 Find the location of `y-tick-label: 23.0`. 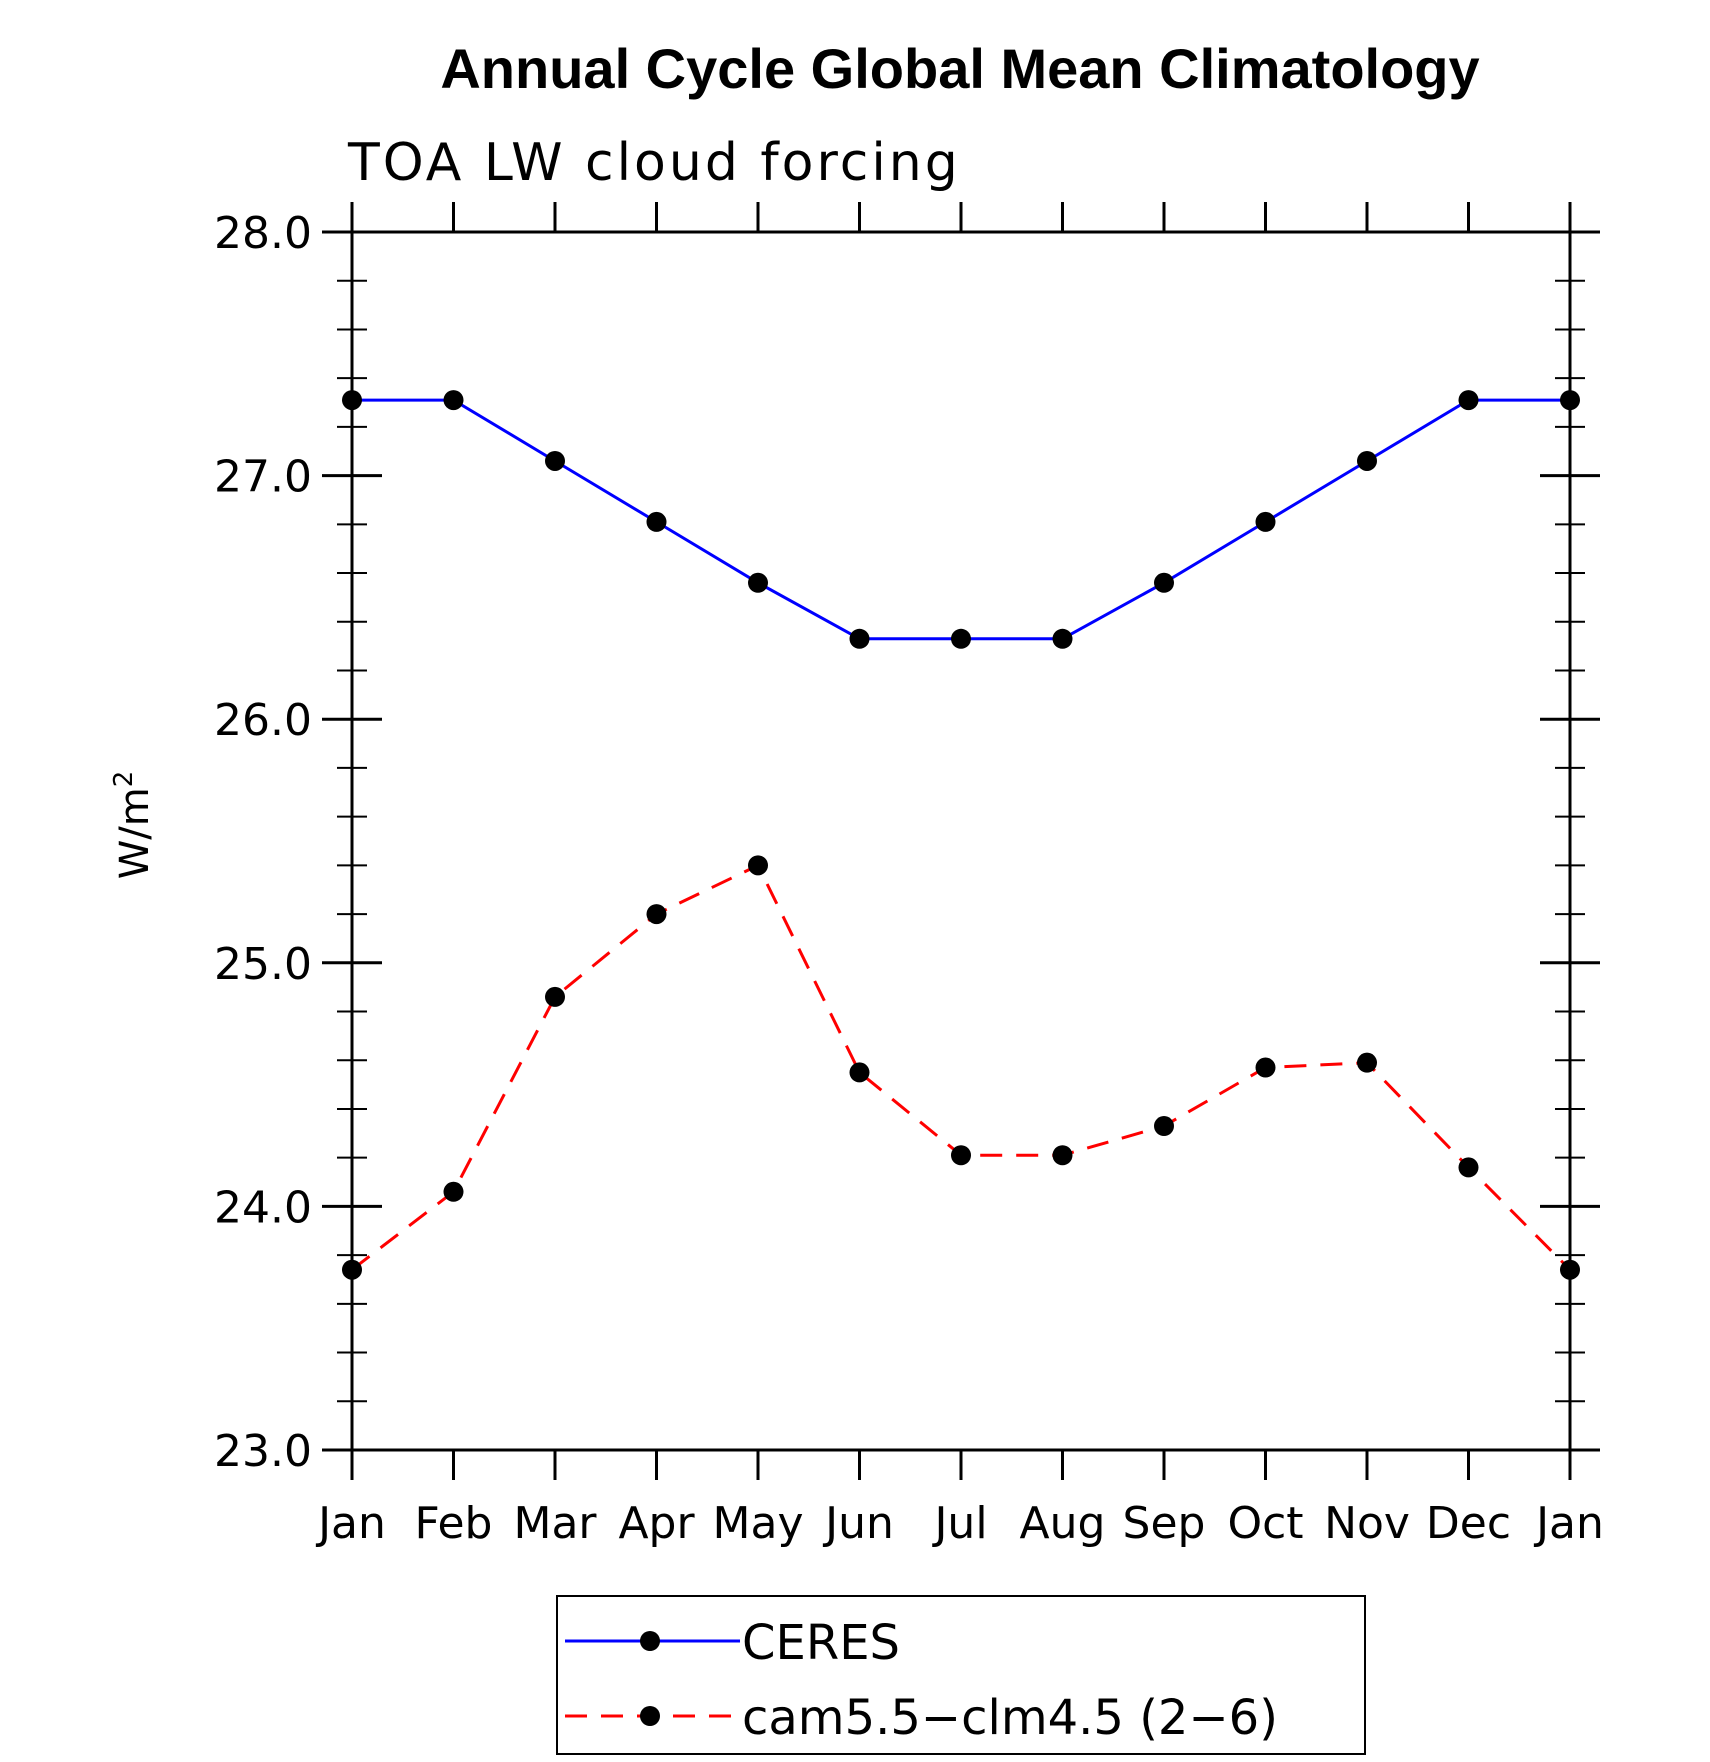

y-tick-label: 23.0 is located at coordinates (263, 1451).